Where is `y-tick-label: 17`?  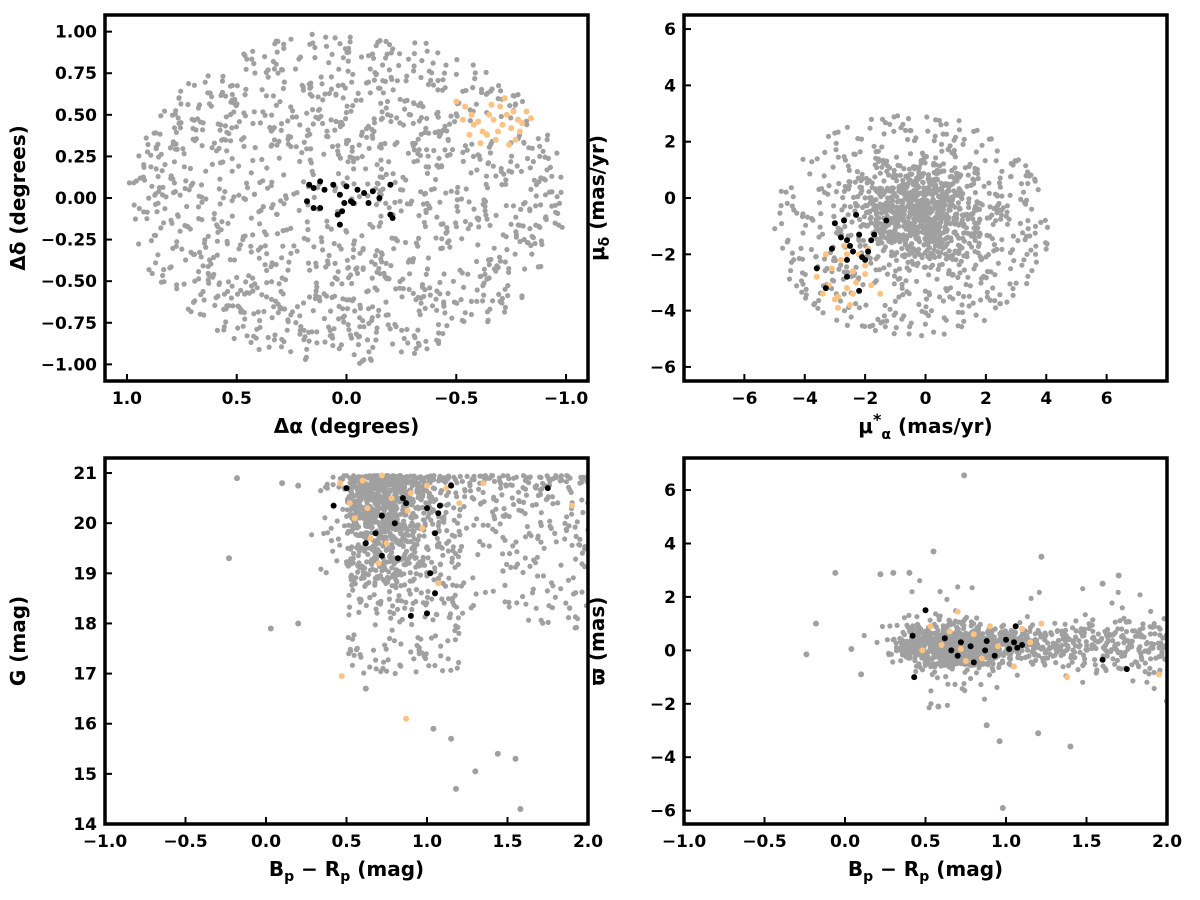 y-tick-label: 17 is located at coordinates (85, 675).